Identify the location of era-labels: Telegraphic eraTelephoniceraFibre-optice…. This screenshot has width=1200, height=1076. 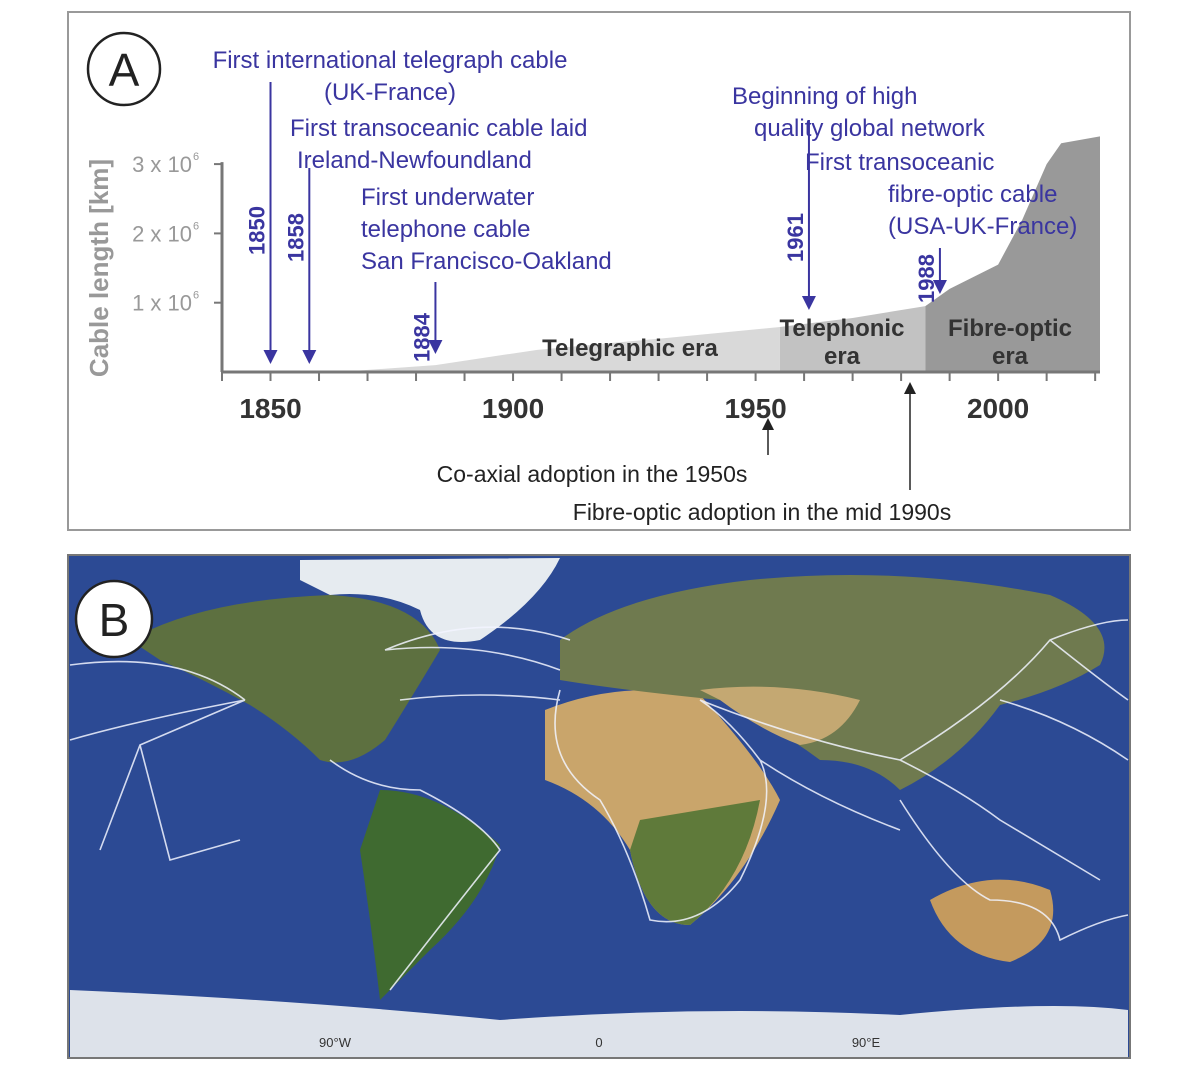
(807, 342).